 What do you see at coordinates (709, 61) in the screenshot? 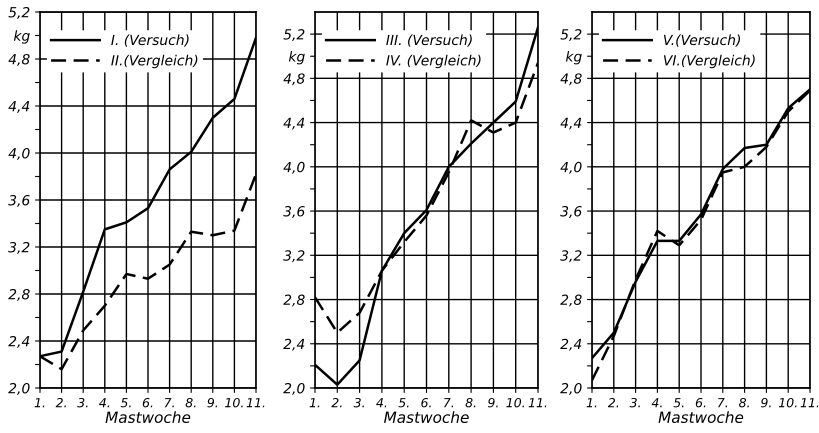
I see `legend-label: VI.(Vergleich)` at bounding box center [709, 61].